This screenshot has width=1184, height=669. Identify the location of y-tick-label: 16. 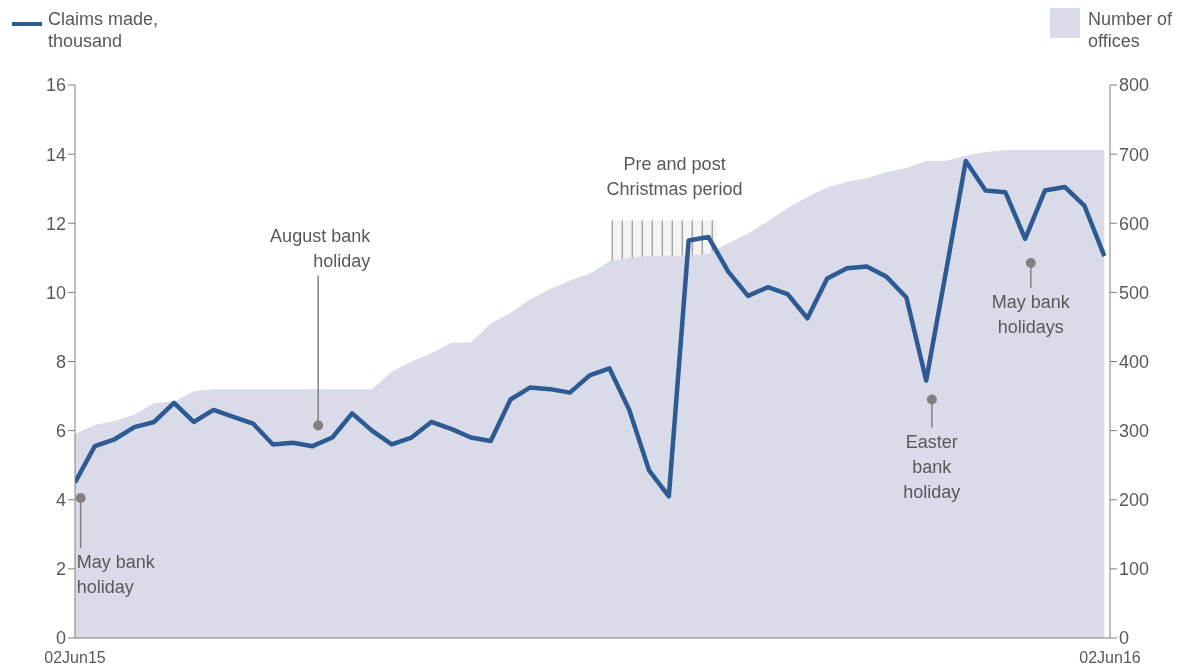
(55, 85).